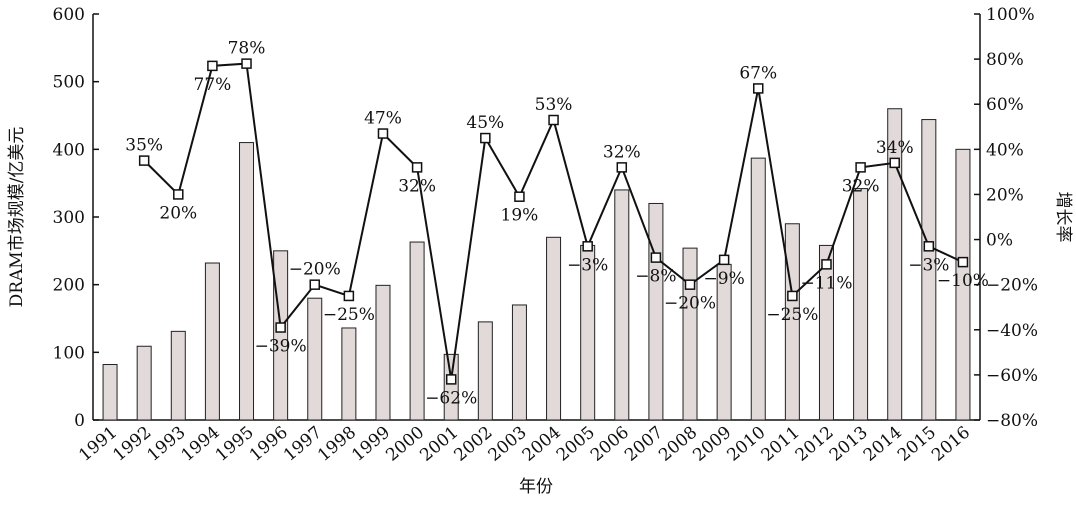 This screenshot has width=1076, height=506. Describe the element at coordinates (1012, 376) in the screenshot. I see `y2-tick-label: −60%` at that location.